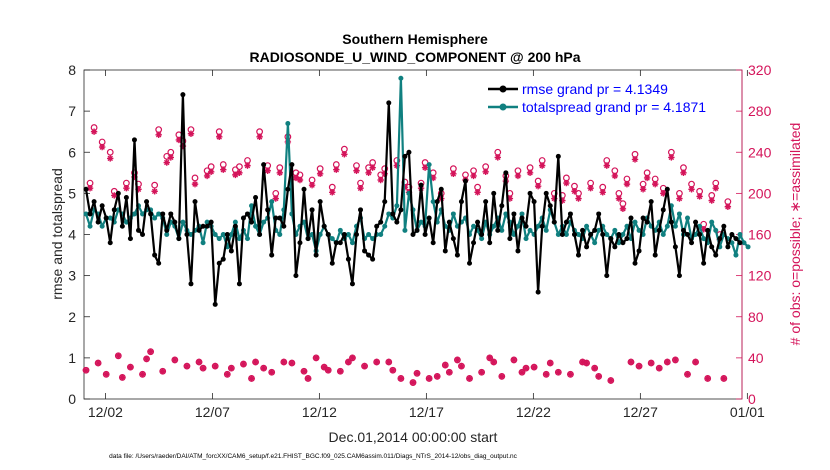  I want to click on legend-rmse-label: rmse grand pr = 4.1349, so click(595, 89).